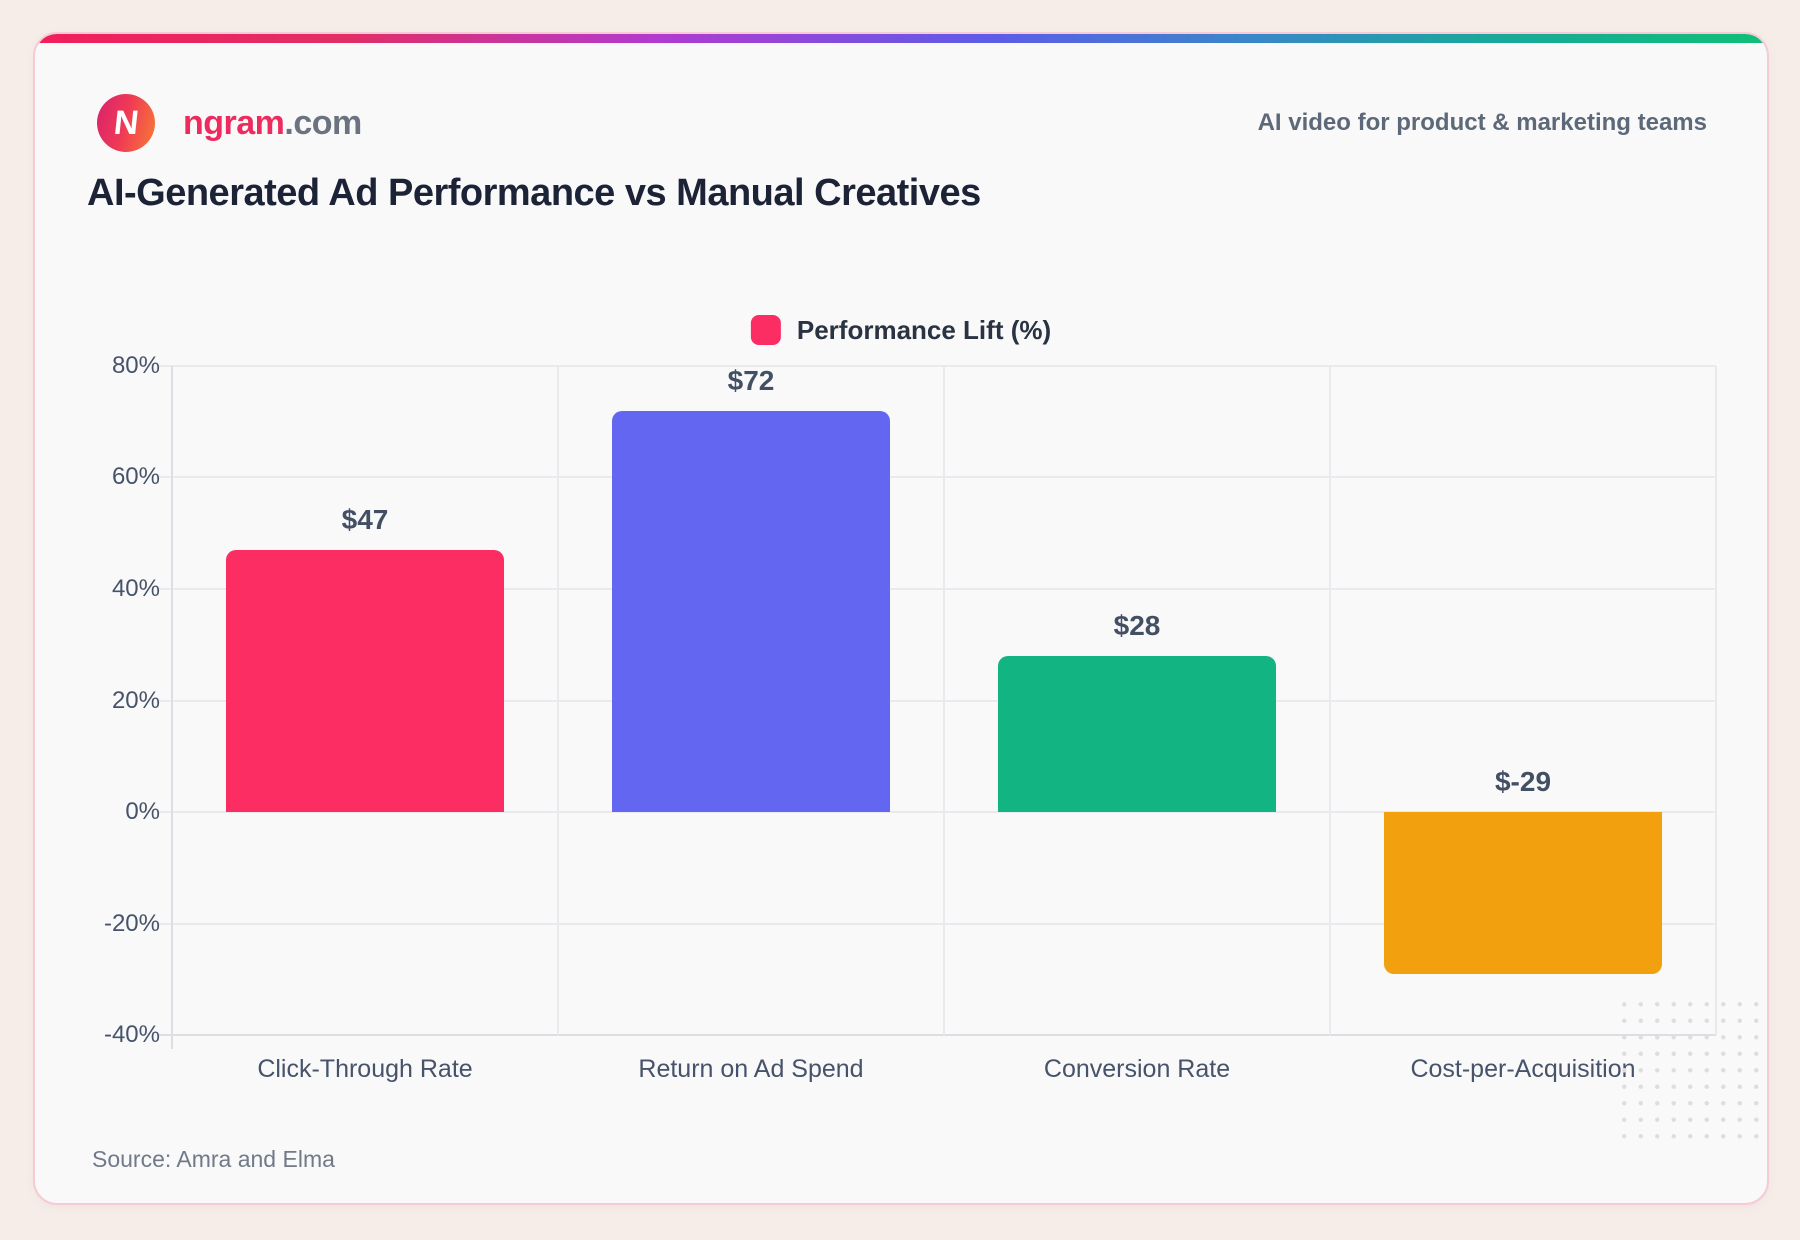 Image resolution: width=1800 pixels, height=1240 pixels. I want to click on y-axis-tick-label: -20%, so click(131, 923).